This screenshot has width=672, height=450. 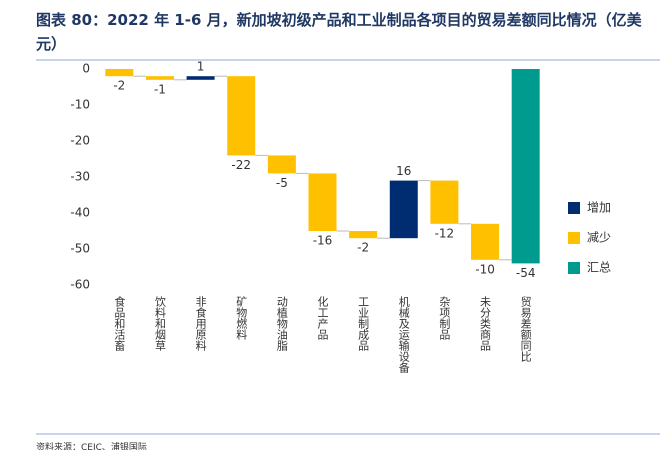 I want to click on value-label: -12, so click(x=445, y=233).